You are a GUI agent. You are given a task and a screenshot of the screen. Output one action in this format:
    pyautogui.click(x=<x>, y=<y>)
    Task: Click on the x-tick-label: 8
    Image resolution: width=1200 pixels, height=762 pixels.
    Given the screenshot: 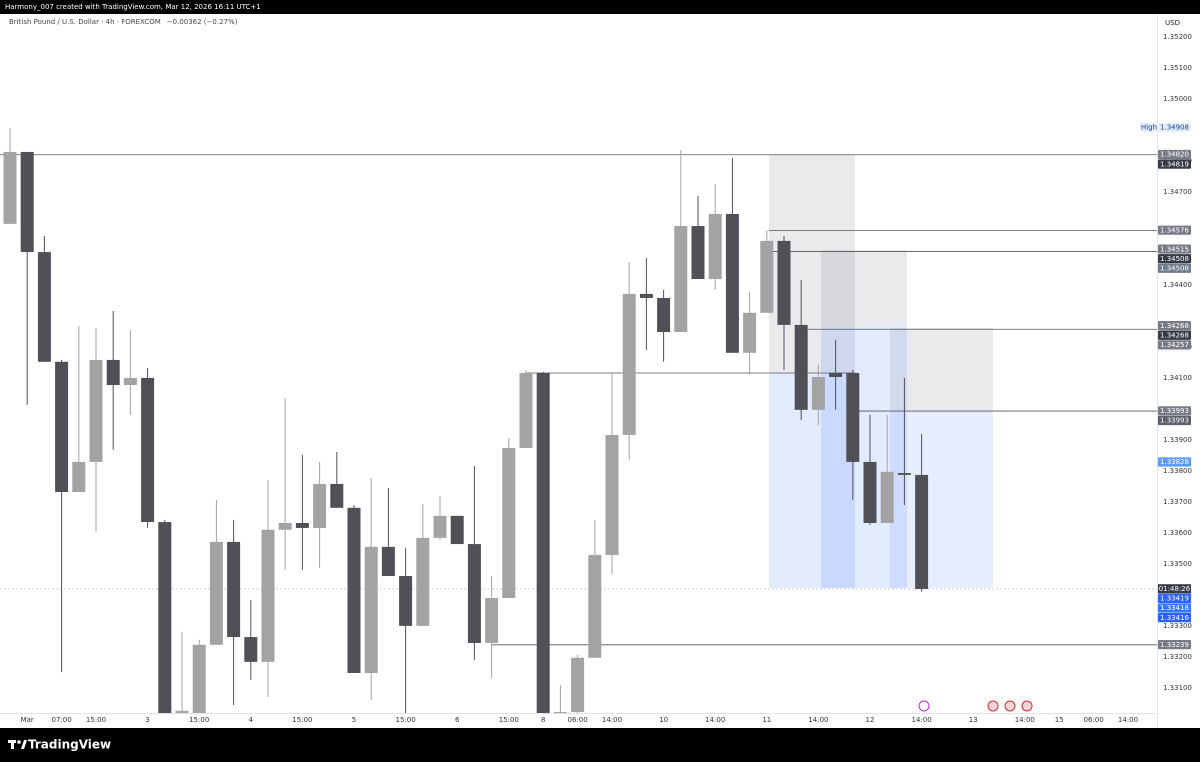 What is the action you would take?
    pyautogui.click(x=543, y=720)
    